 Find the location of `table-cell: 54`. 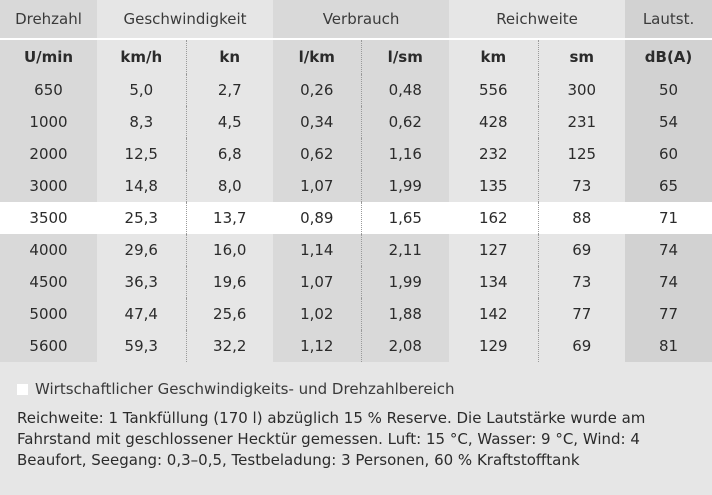

table-cell: 54 is located at coordinates (668, 122).